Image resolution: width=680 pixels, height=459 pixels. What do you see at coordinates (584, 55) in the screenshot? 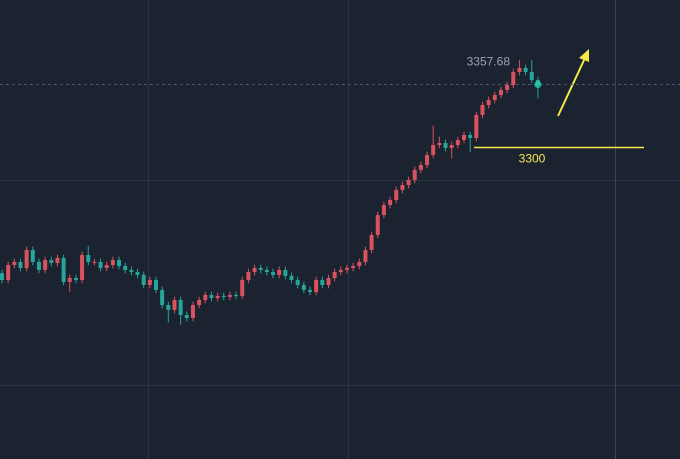
I see `arrow-head` at bounding box center [584, 55].